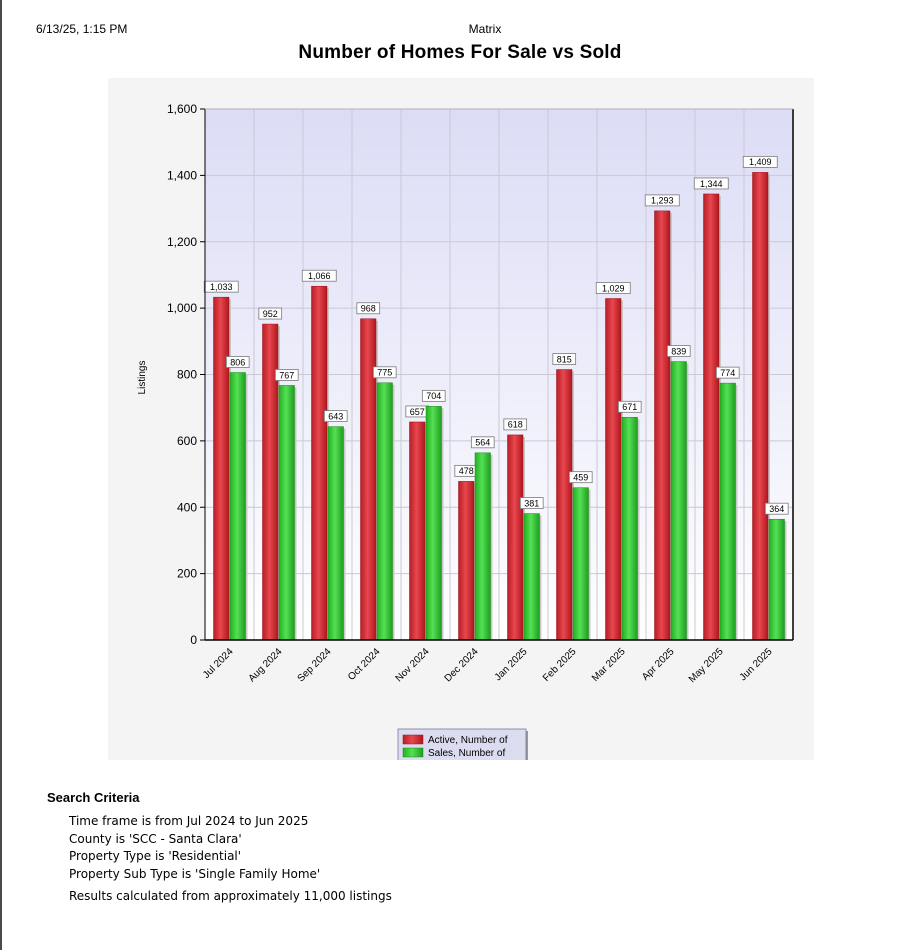  I want to click on x-tick-label: Feb 2025, so click(560, 665).